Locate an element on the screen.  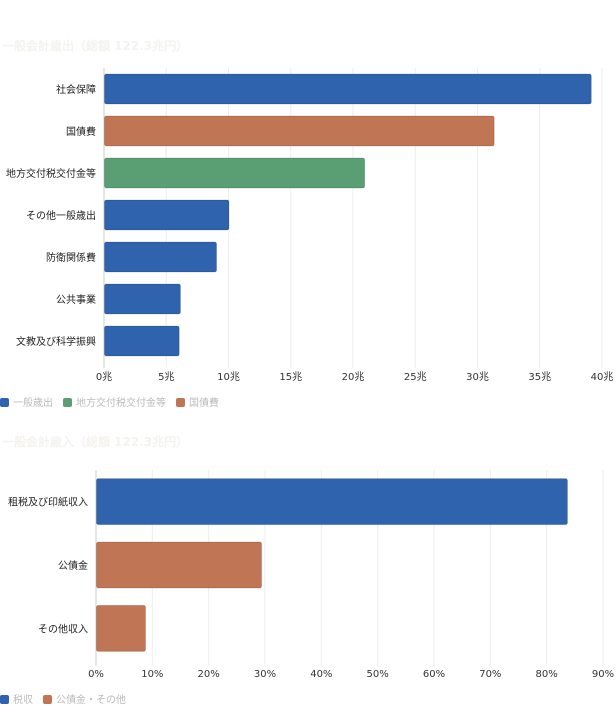
x-tick-label: 50% is located at coordinates (378, 674).